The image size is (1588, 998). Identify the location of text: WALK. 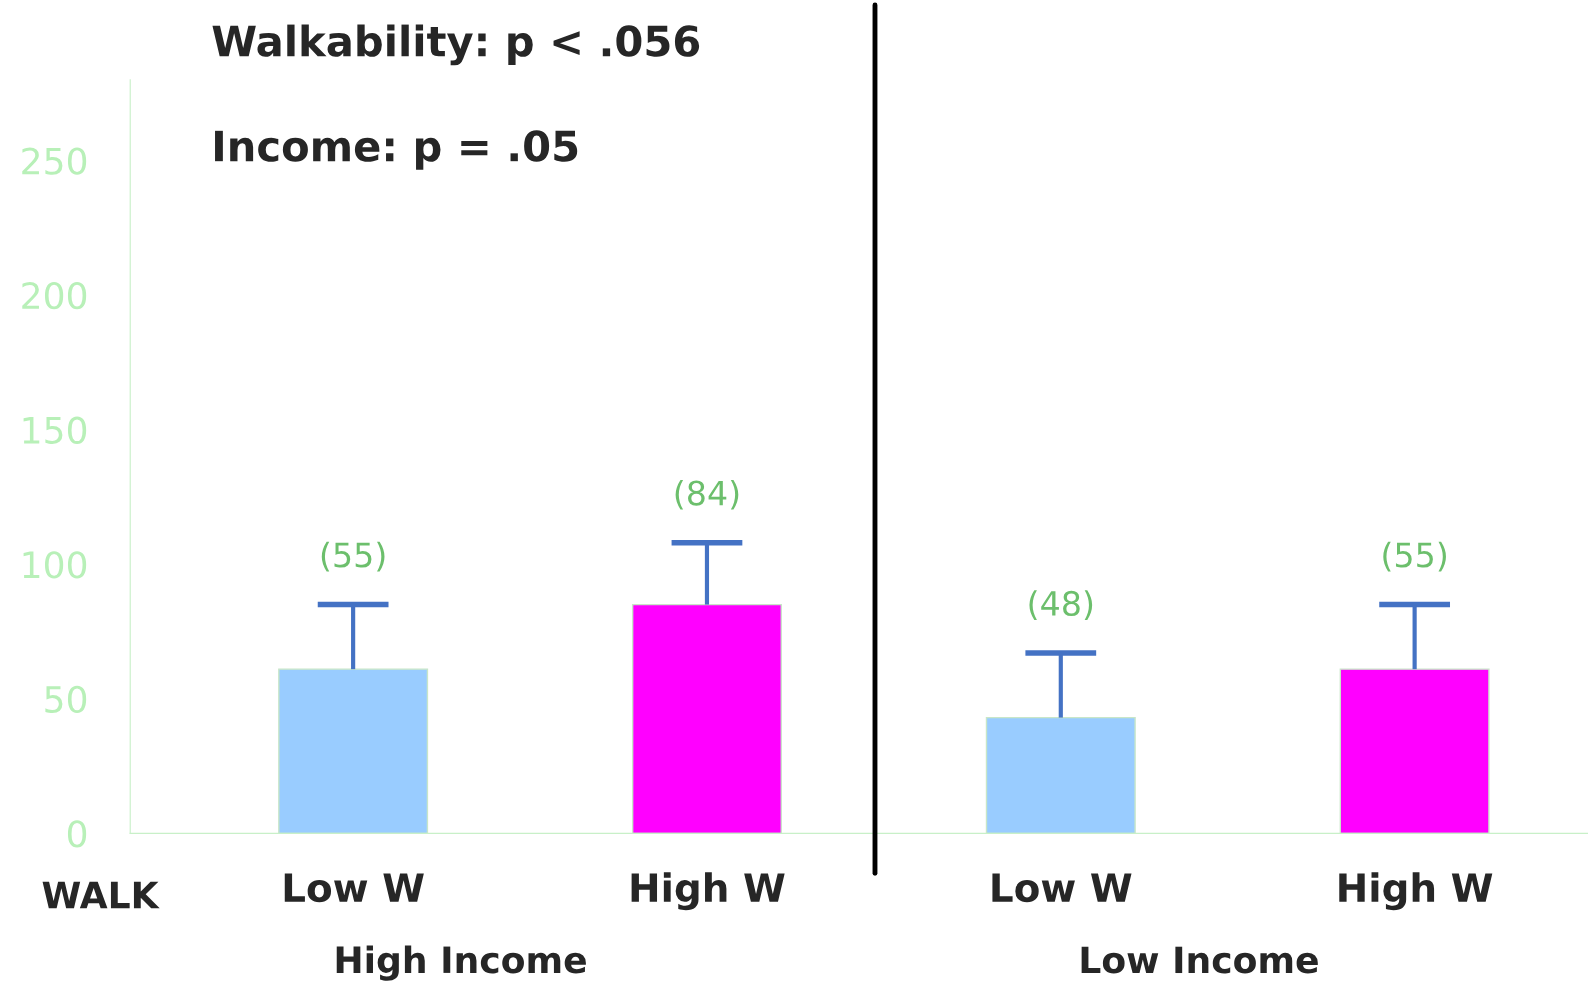
(101, 895).